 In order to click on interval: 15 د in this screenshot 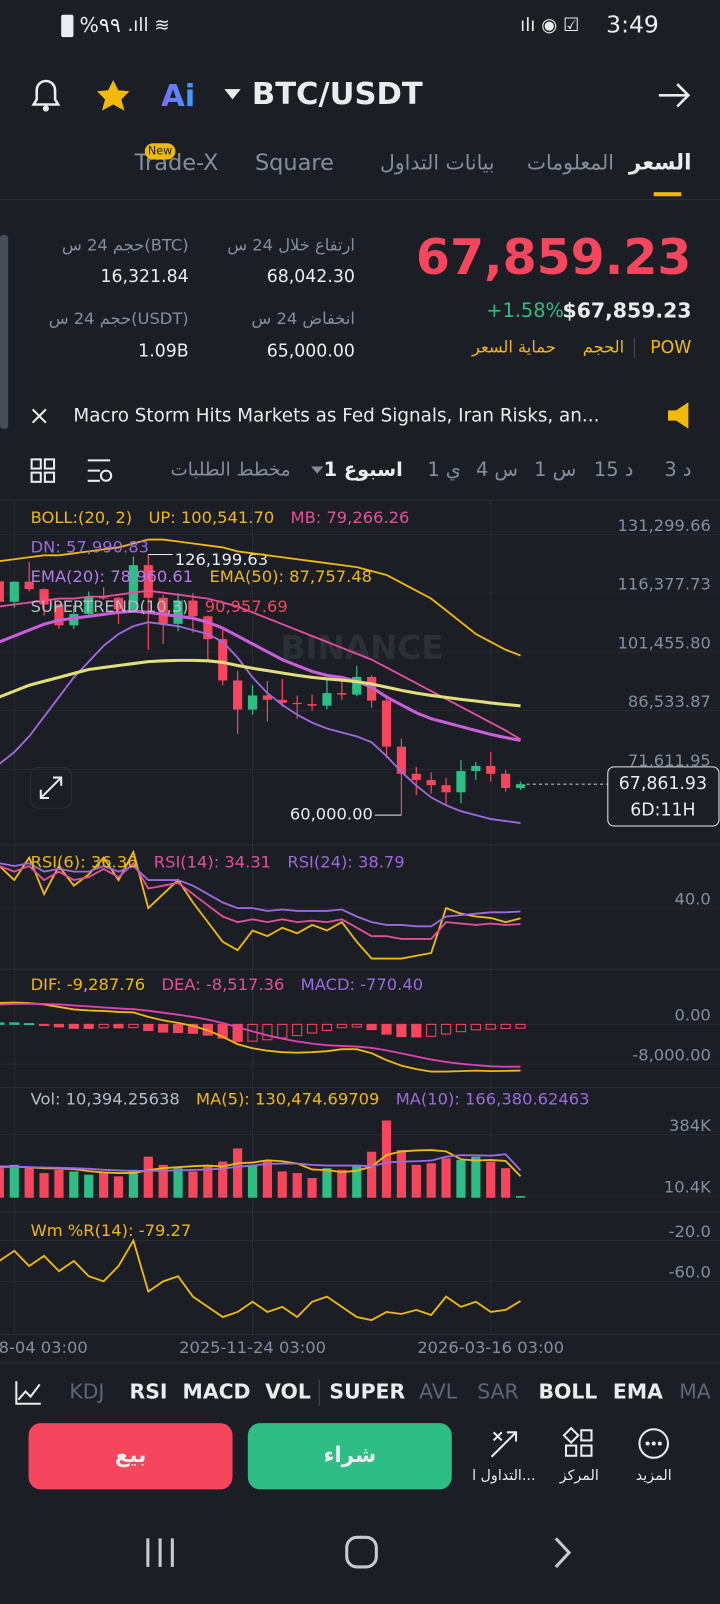, I will do `click(613, 469)`.